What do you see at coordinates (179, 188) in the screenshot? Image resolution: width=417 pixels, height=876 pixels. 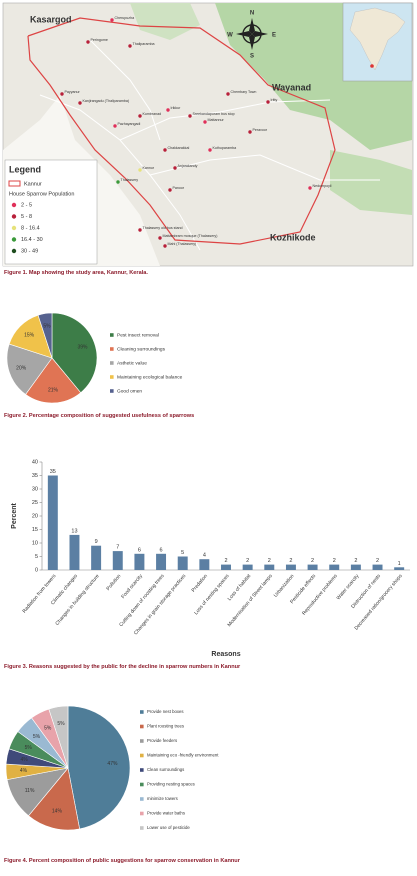 I see `town-label: Panoor` at bounding box center [179, 188].